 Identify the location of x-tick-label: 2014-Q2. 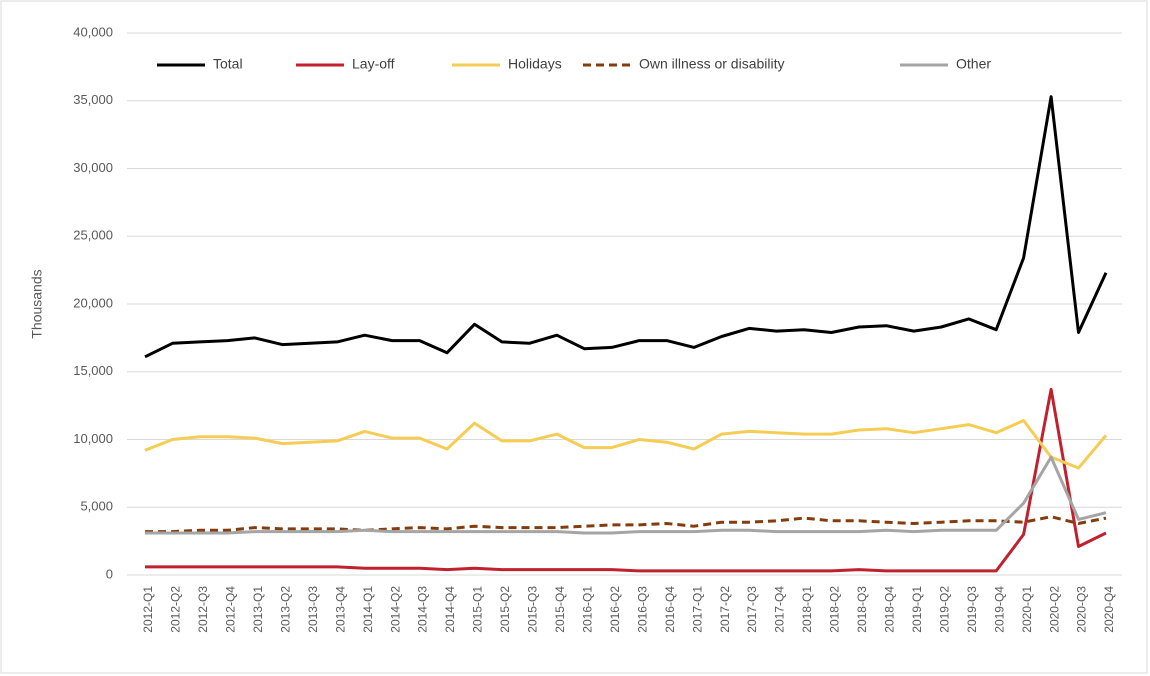
(395, 609).